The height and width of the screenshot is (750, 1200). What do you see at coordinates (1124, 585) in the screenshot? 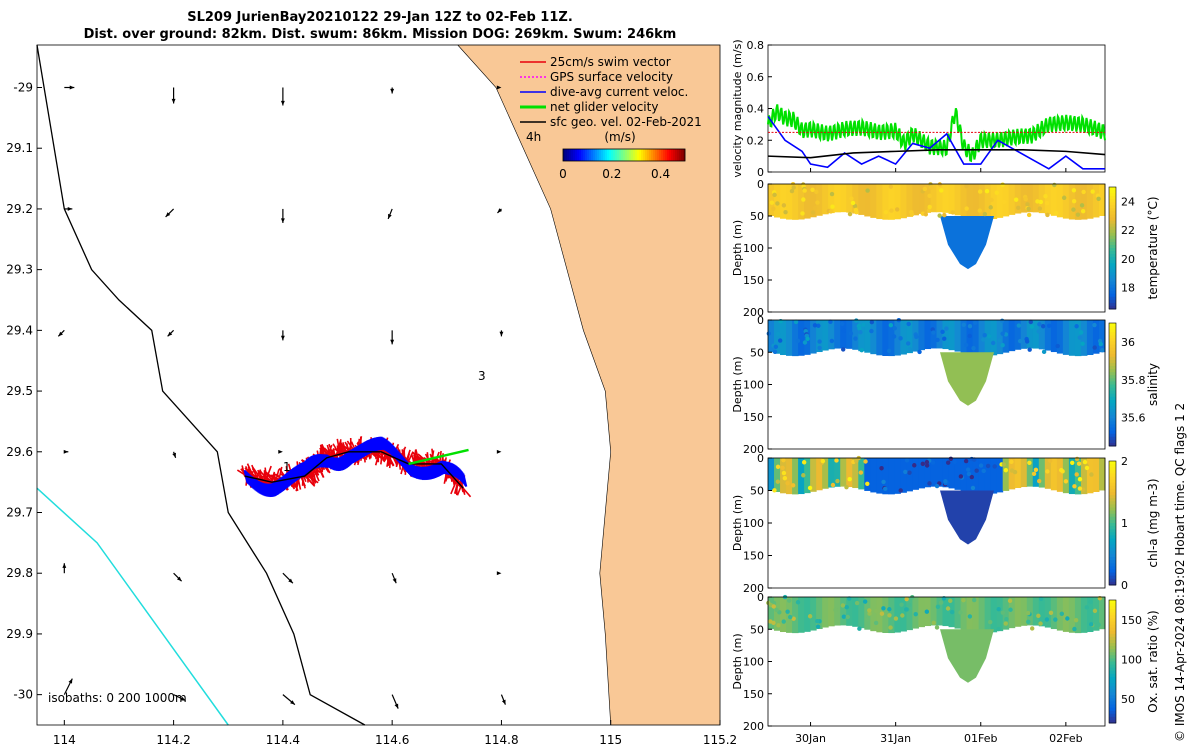
I see `section-colorbar-tick: 0` at bounding box center [1124, 585].